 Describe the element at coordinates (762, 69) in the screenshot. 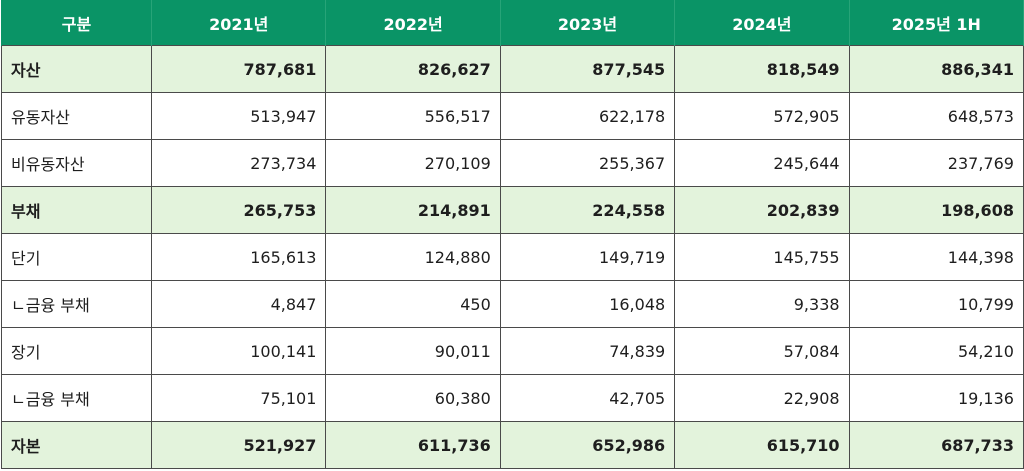

I see `cell-2024: 818,549` at that location.